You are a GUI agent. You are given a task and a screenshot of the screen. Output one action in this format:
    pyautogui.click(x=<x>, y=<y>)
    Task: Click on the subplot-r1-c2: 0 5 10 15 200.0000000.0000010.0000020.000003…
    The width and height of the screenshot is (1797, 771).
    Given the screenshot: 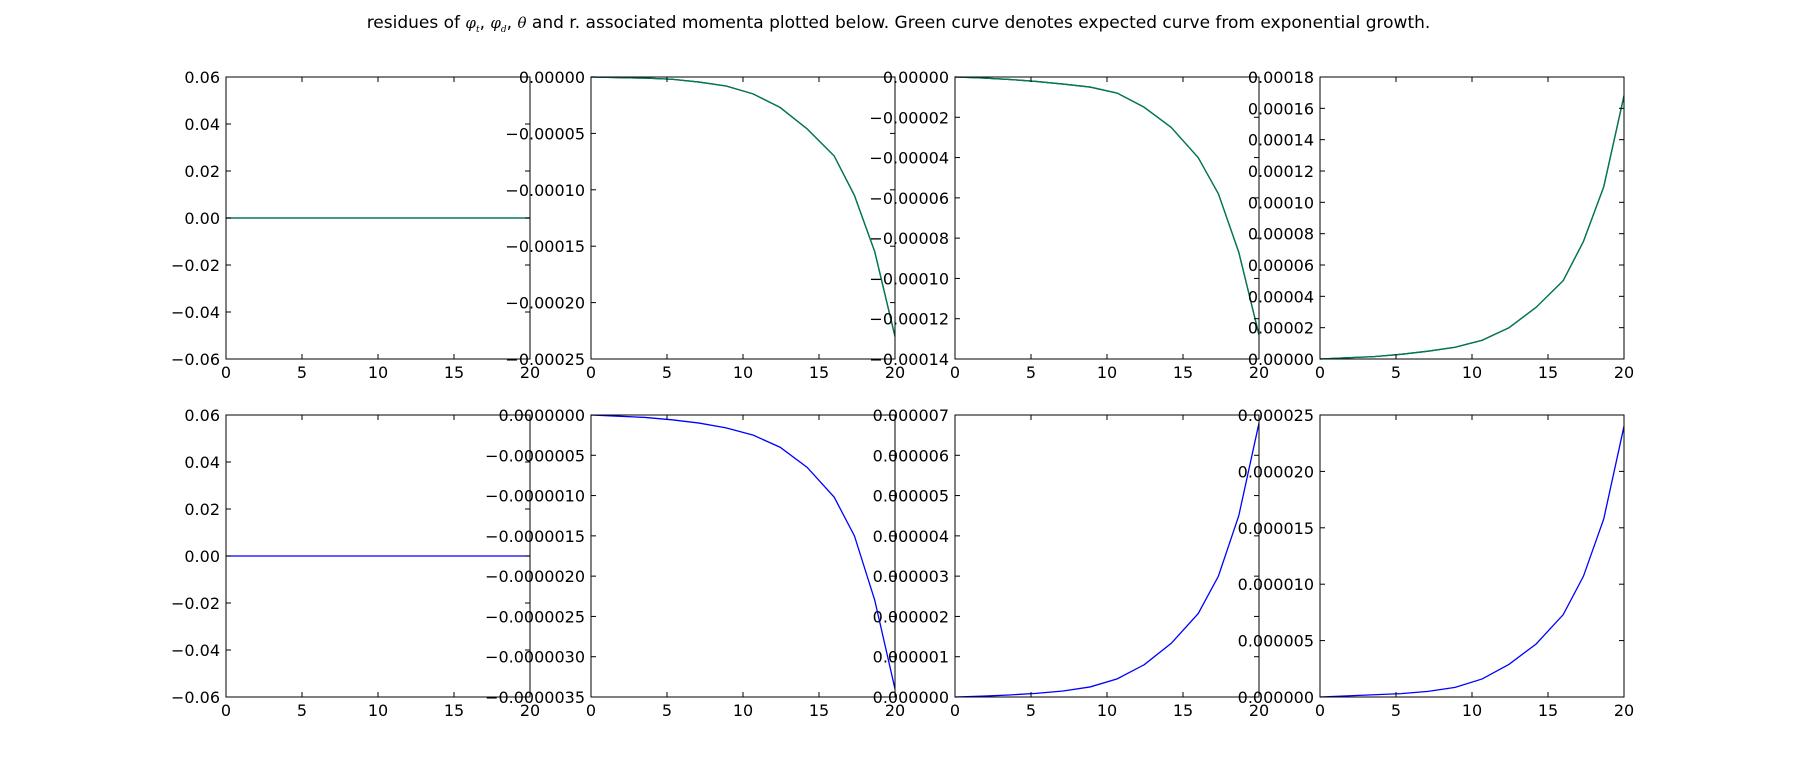 What is the action you would take?
    pyautogui.click(x=1071, y=563)
    